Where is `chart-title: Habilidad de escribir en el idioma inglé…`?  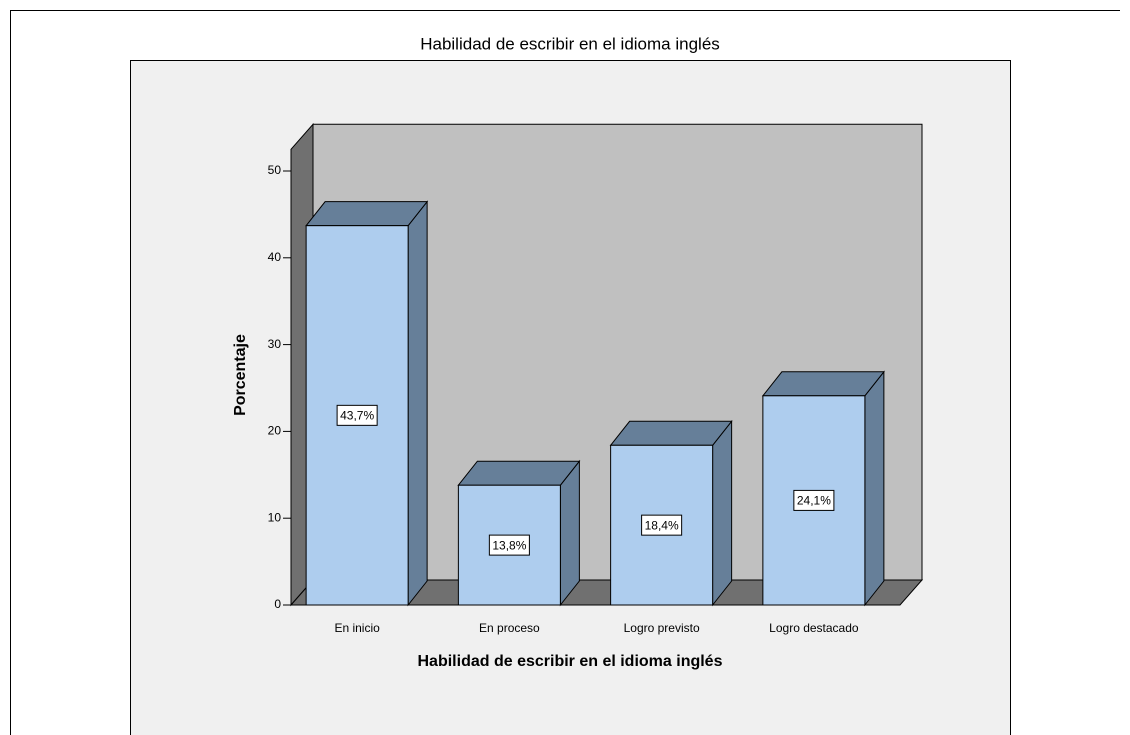
chart-title: Habilidad de escribir en el idioma inglé… is located at coordinates (570, 43).